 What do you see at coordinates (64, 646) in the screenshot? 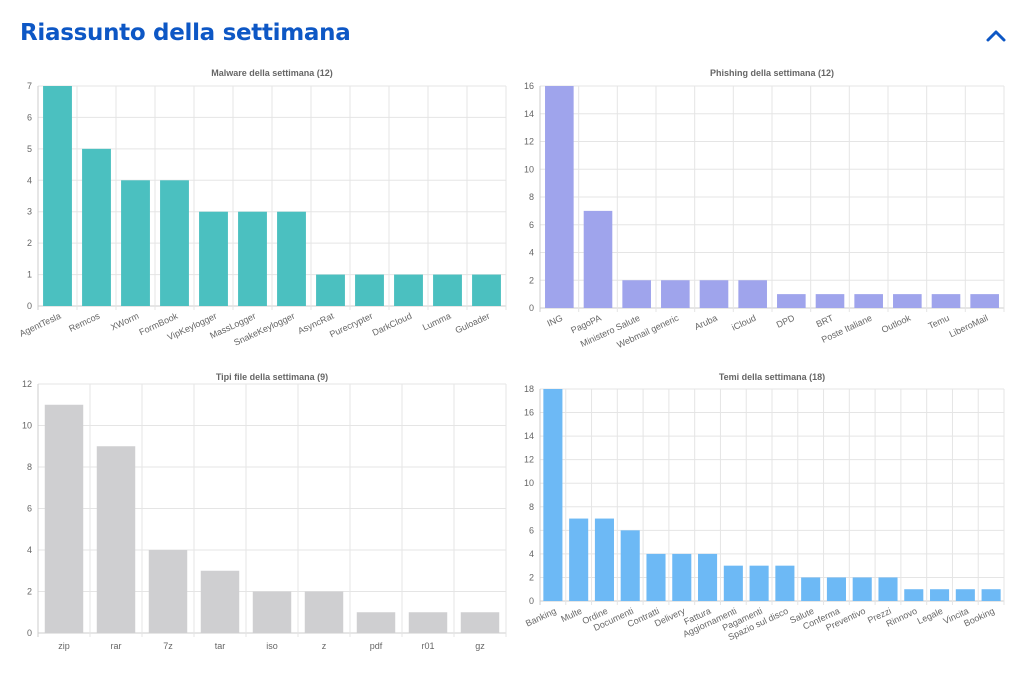
I see `x-tick-label: zip` at bounding box center [64, 646].